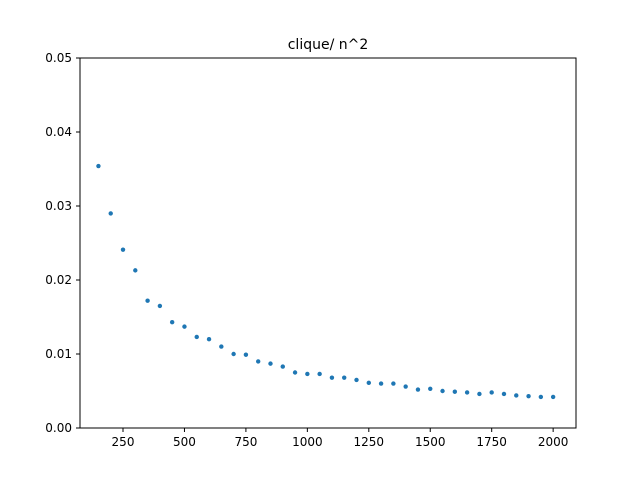 The width and height of the screenshot is (640, 484). I want to click on y-tick-label: 0.04, so click(58, 132).